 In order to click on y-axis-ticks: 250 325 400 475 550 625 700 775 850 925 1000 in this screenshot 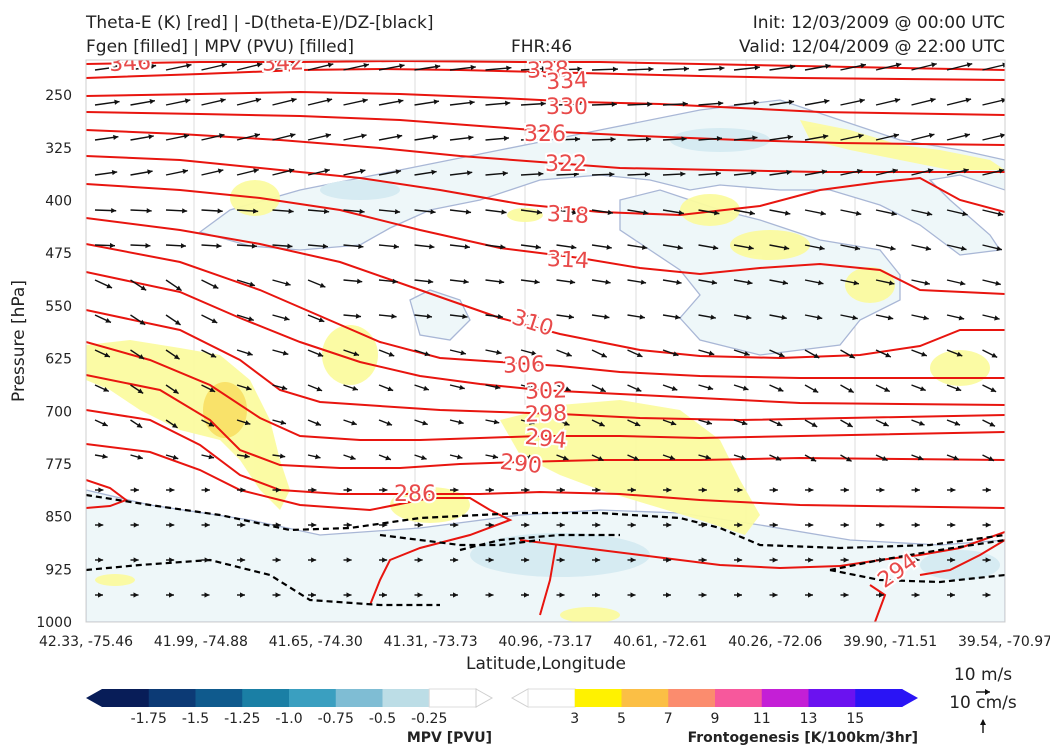, I will do `click(54, 359)`.